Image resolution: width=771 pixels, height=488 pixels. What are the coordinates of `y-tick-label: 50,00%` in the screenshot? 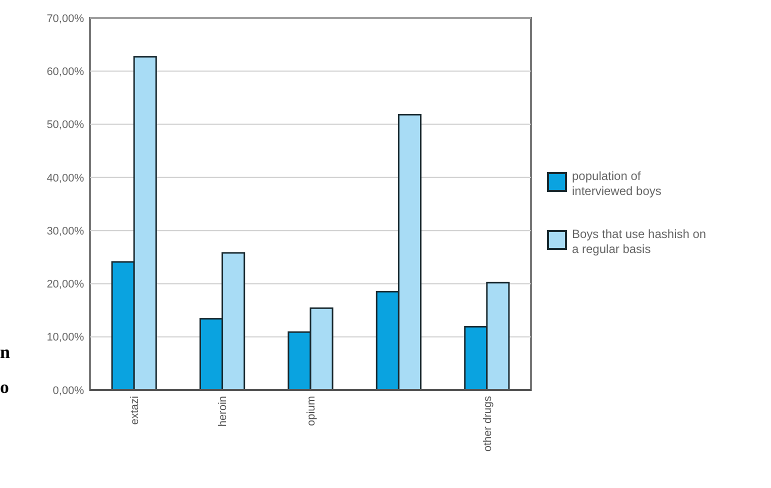 It's located at (65, 125).